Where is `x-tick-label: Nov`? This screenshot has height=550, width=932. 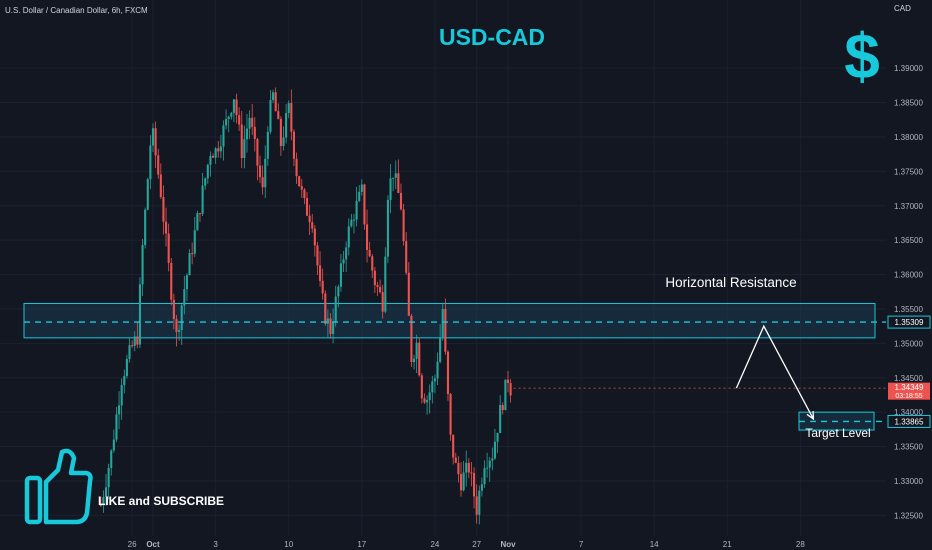
x-tick-label: Nov is located at coordinates (508, 544).